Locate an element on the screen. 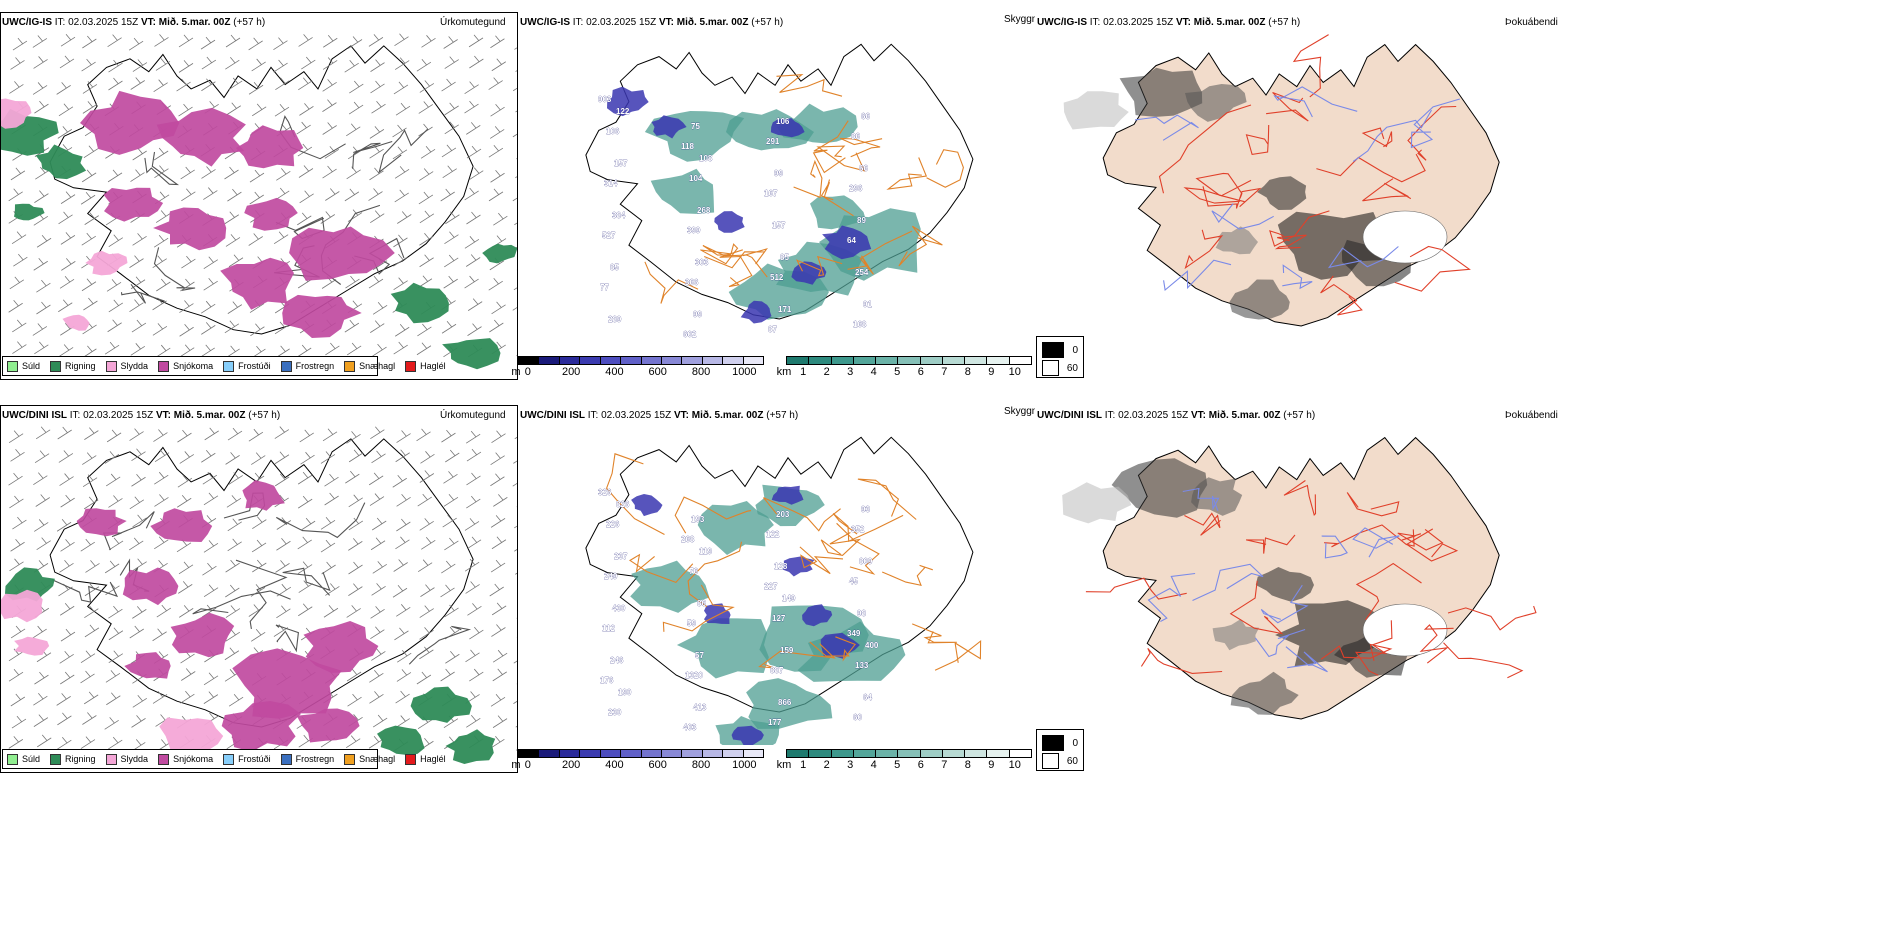 This screenshot has height=950, width=1900. vt-value: Mið. 5.mar. 00Z is located at coordinates (712, 22).